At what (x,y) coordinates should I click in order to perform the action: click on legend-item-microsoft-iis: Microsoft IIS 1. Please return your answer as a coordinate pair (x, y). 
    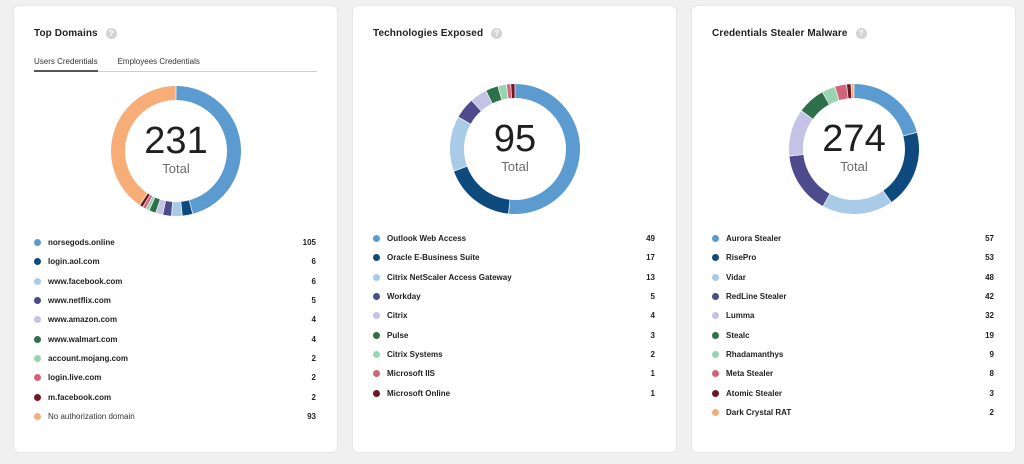
    Looking at the image, I should click on (514, 373).